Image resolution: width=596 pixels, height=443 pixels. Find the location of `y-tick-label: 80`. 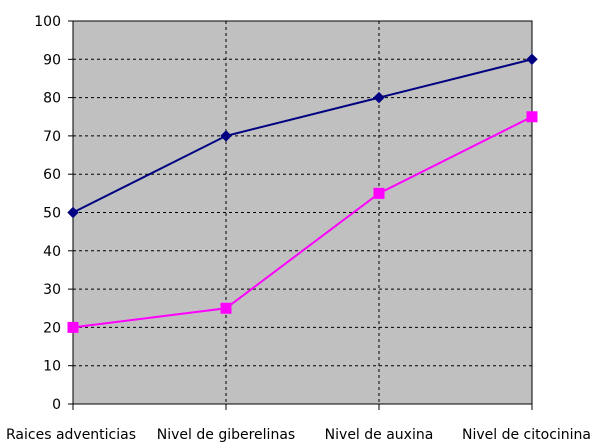

y-tick-label: 80 is located at coordinates (52, 99).